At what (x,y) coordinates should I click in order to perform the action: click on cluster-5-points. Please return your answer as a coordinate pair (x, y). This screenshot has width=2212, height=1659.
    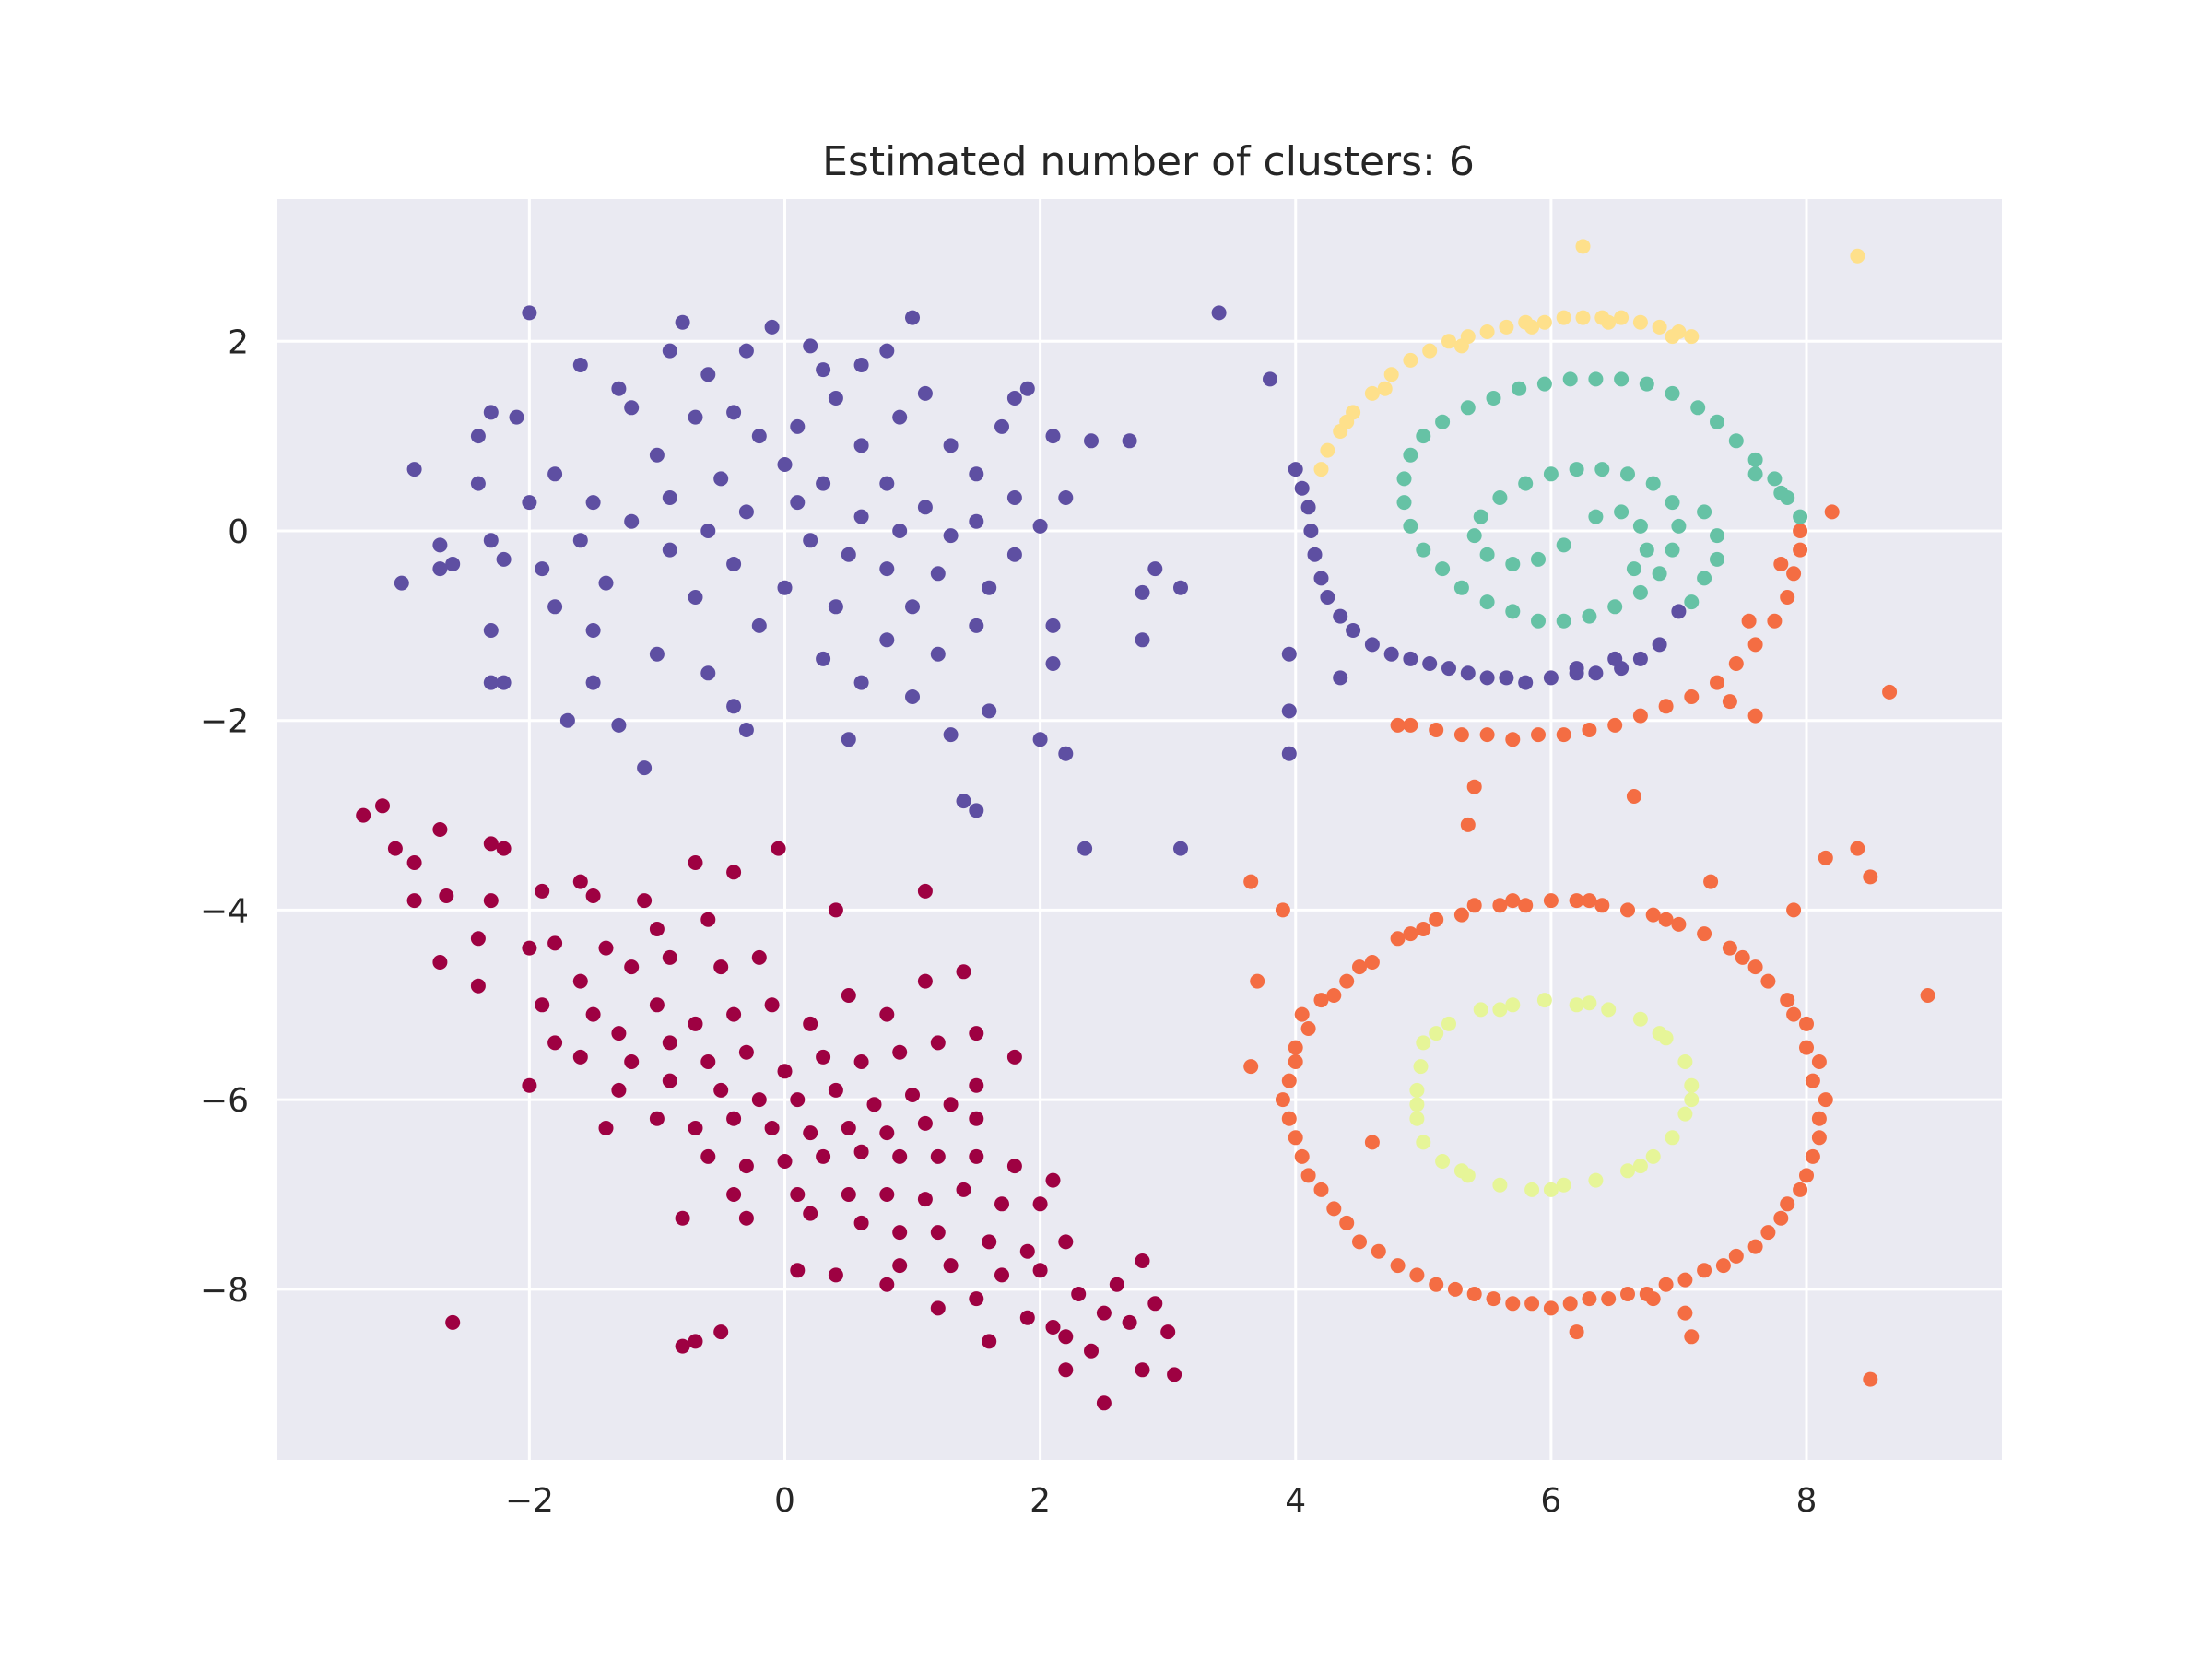
    Looking at the image, I should click on (1602, 500).